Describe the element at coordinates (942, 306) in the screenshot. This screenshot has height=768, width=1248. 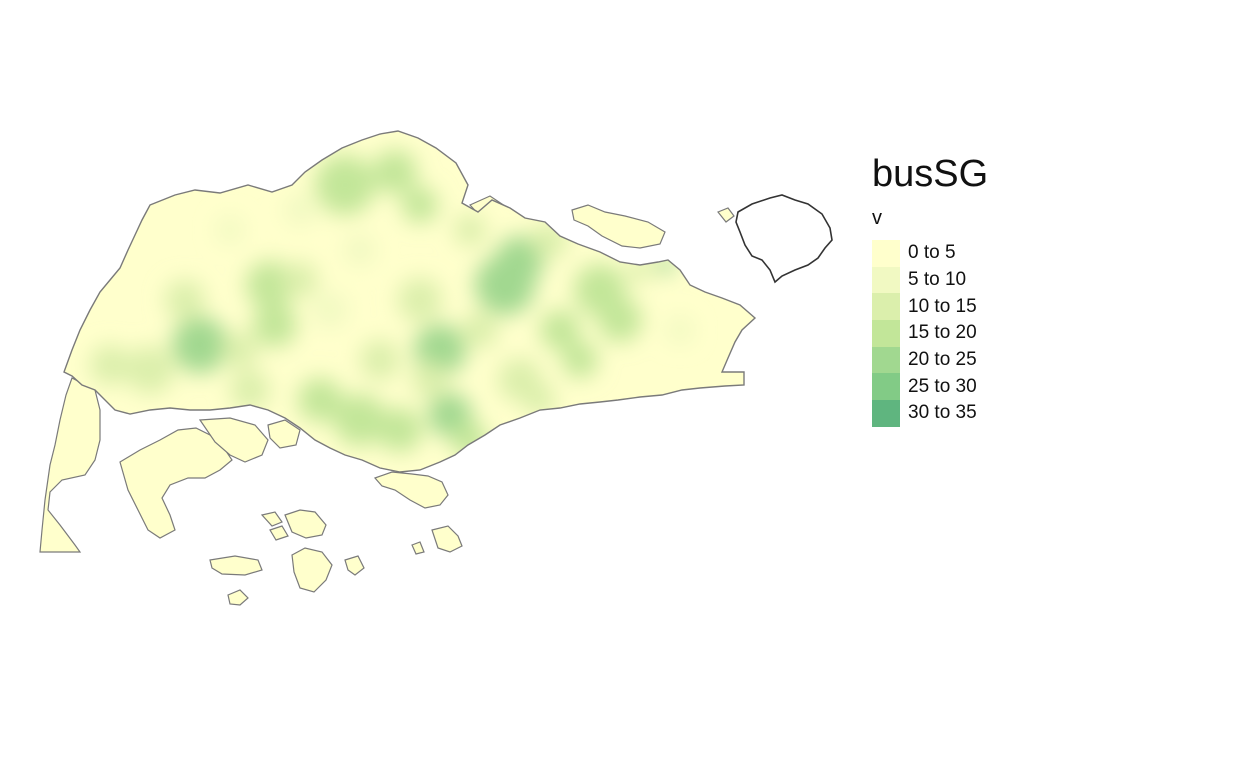
I see `legend-label: 10 to 15` at that location.